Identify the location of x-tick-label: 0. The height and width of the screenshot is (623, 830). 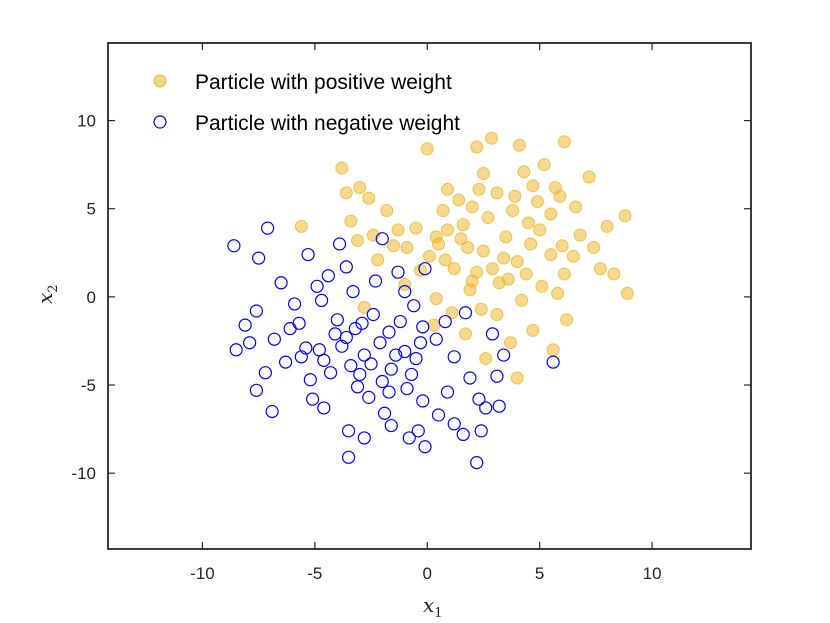
(427, 573).